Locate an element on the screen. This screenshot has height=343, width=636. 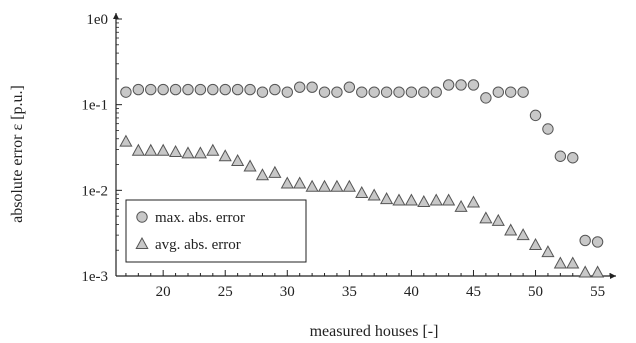
y-tick-label: 1e-1 is located at coordinates (94, 106).